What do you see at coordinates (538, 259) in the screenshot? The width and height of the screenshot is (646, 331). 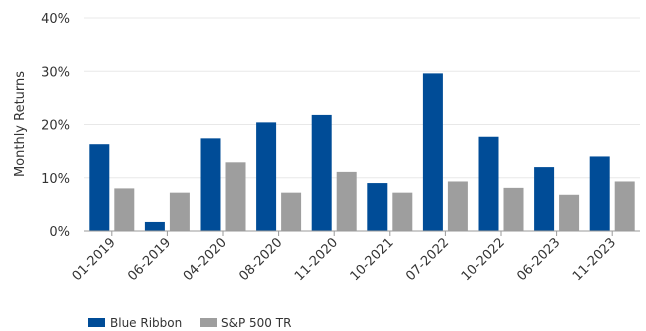 I see `x-tick-label: 06-2023` at bounding box center [538, 259].